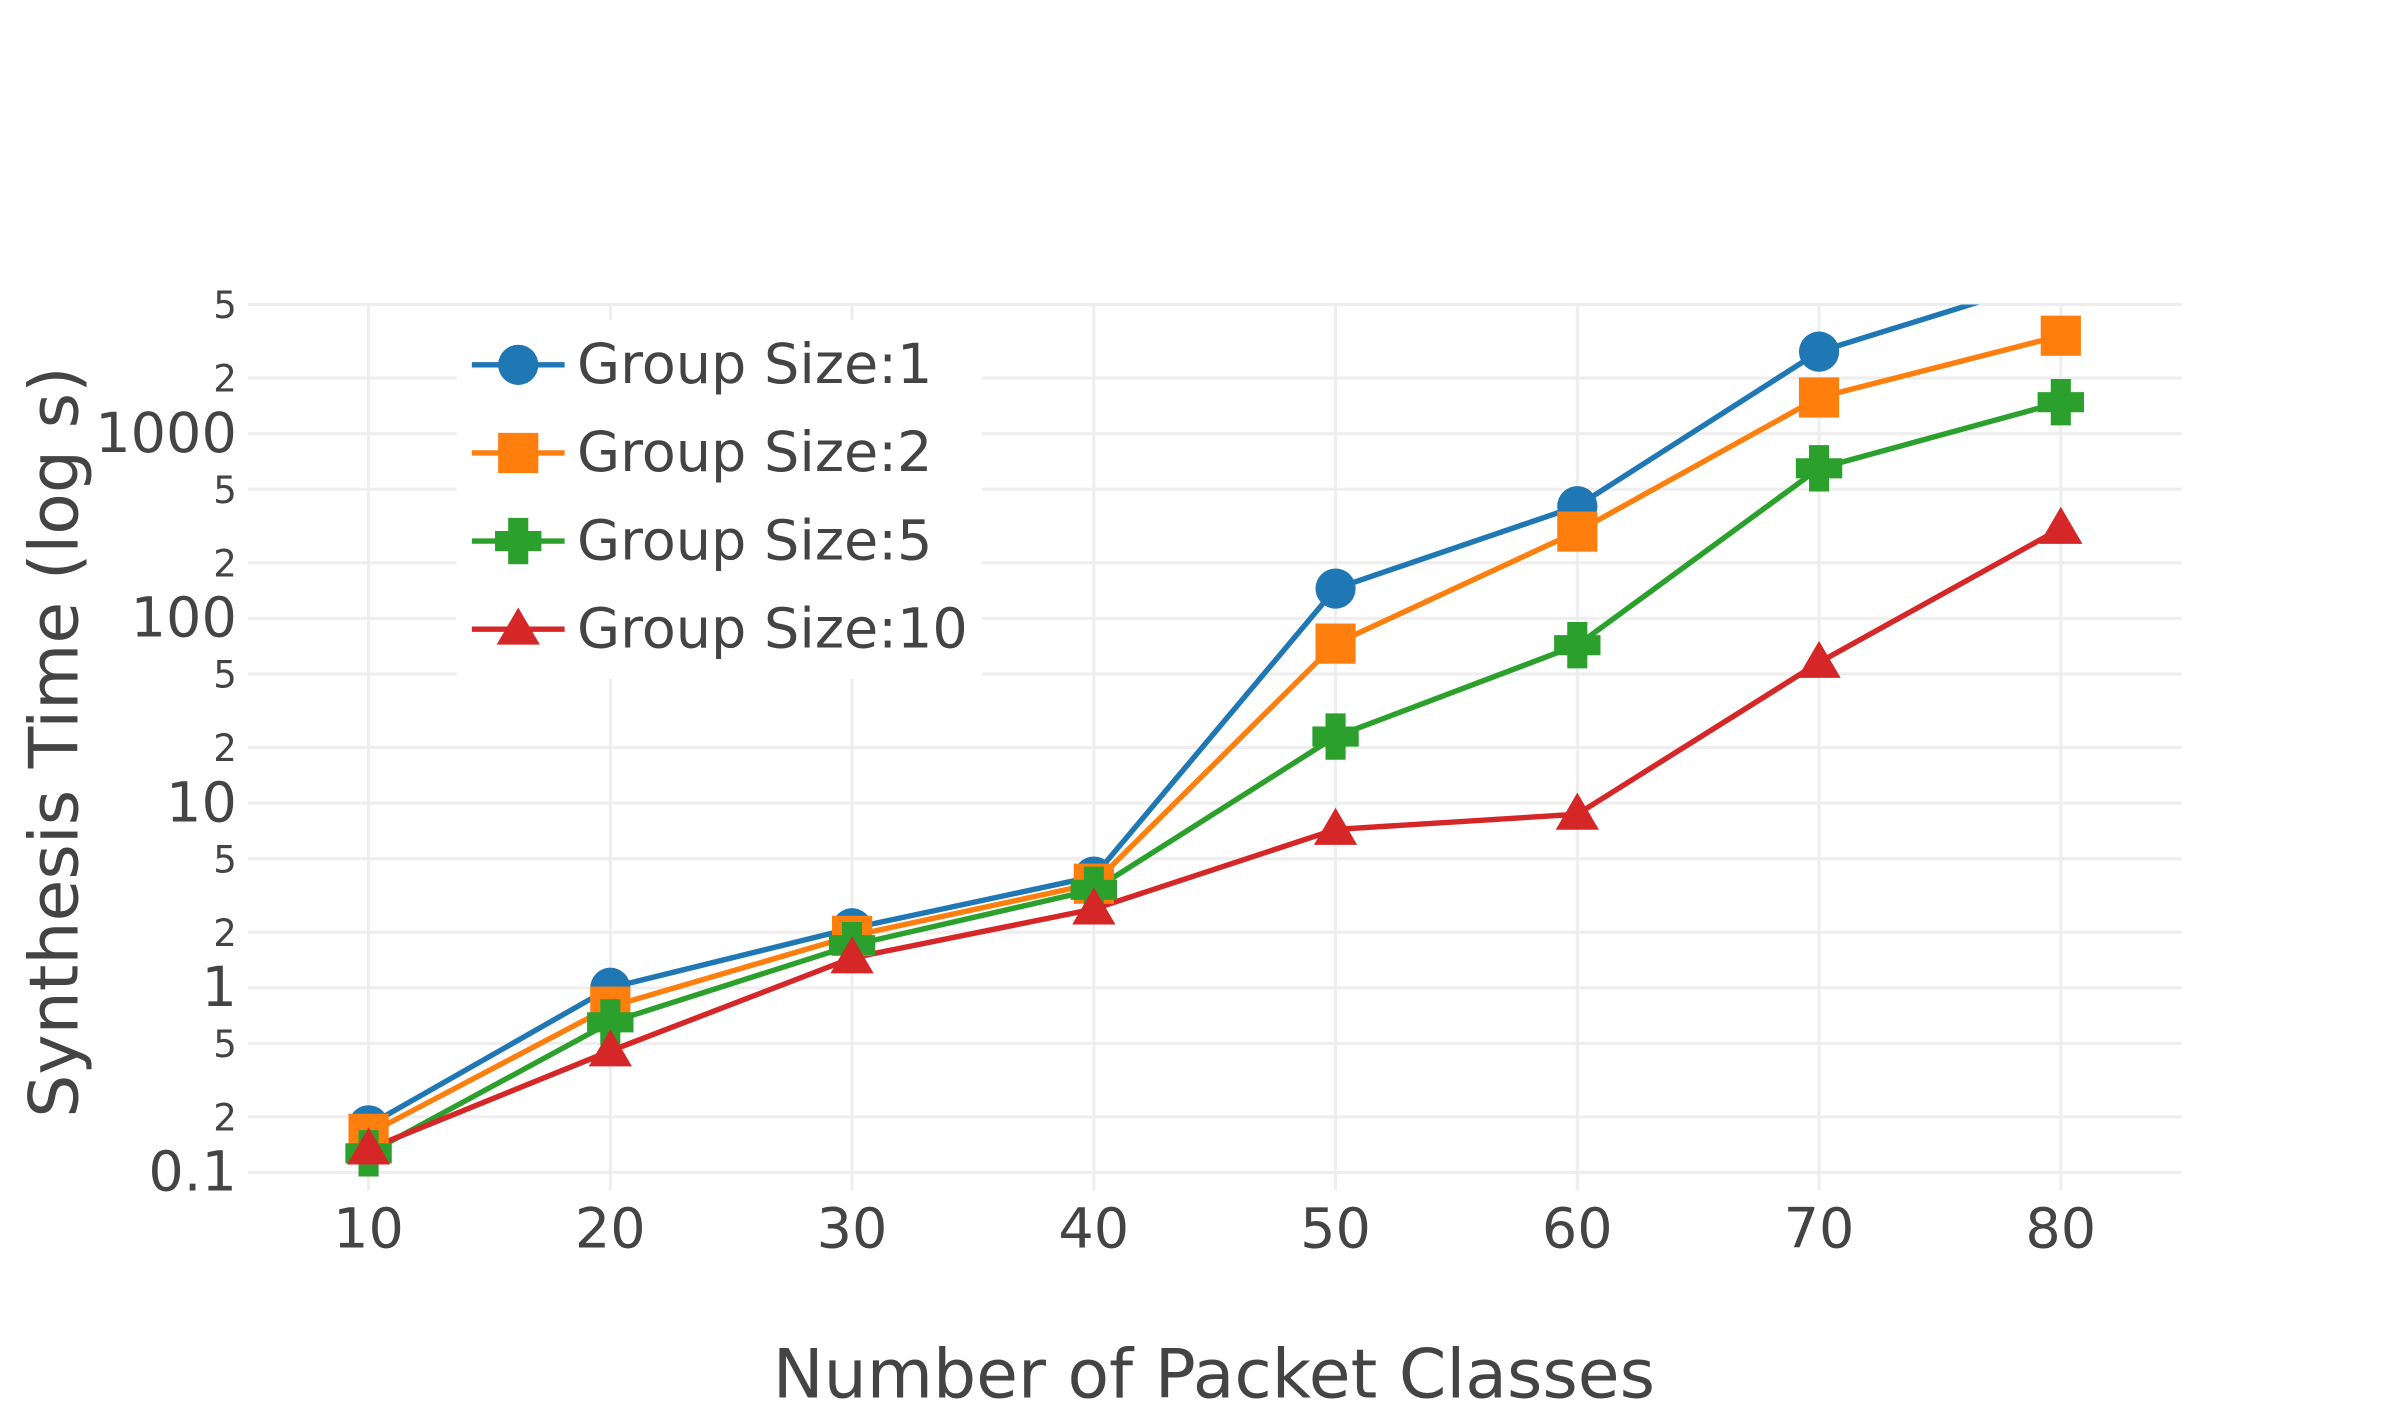 Image resolution: width=2400 pixels, height=1413 pixels. I want to click on x-tick-label: 40, so click(1093, 1228).